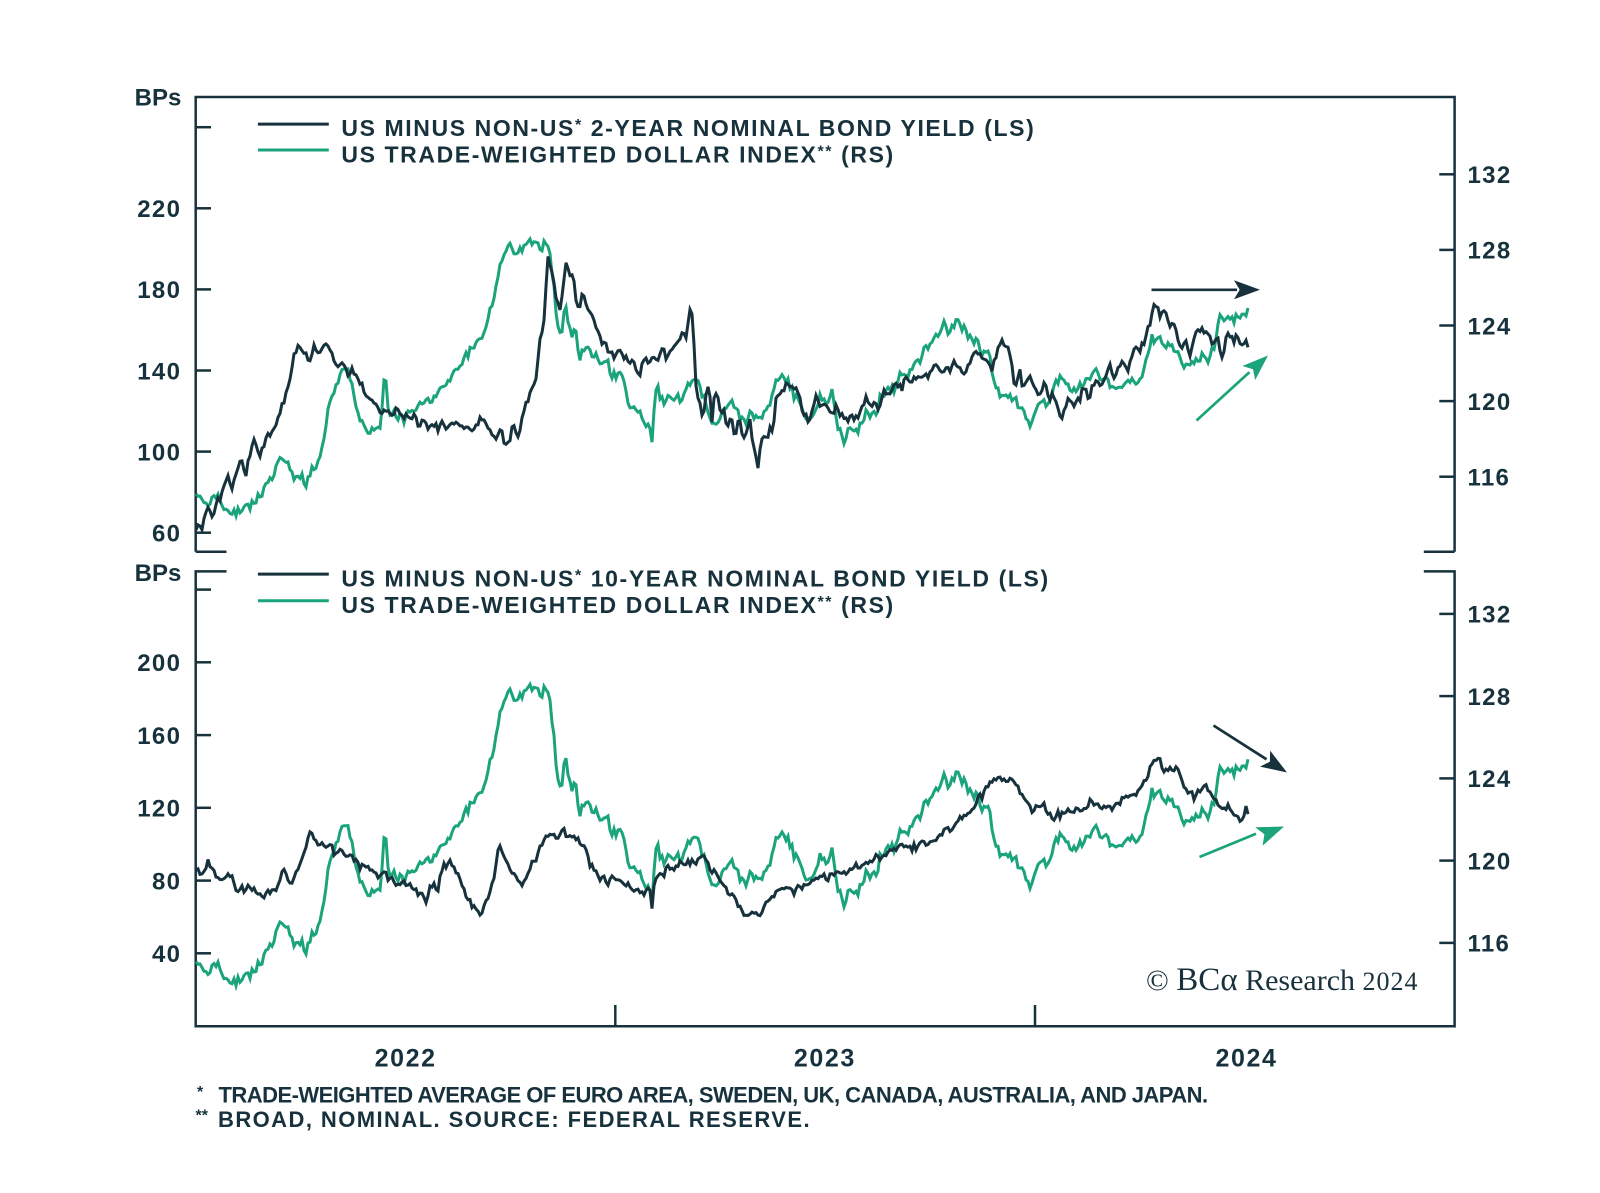 Image resolution: width=1600 pixels, height=1193 pixels. Describe the element at coordinates (159, 290) in the screenshot. I see `svg-text: 180` at that location.